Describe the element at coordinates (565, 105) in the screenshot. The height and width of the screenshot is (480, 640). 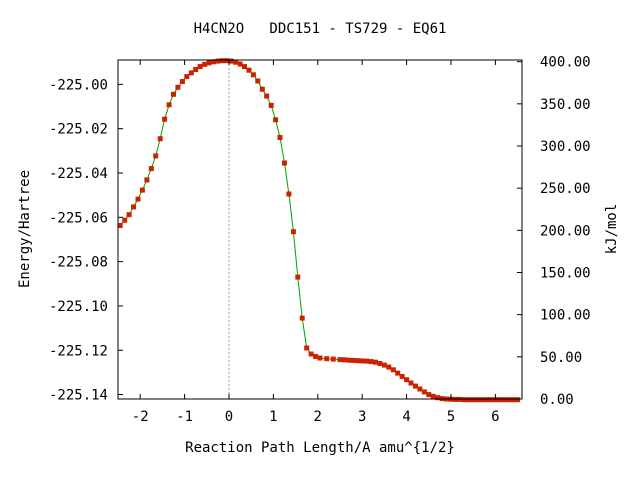
I see `y2-tick-label: 350.00` at that location.